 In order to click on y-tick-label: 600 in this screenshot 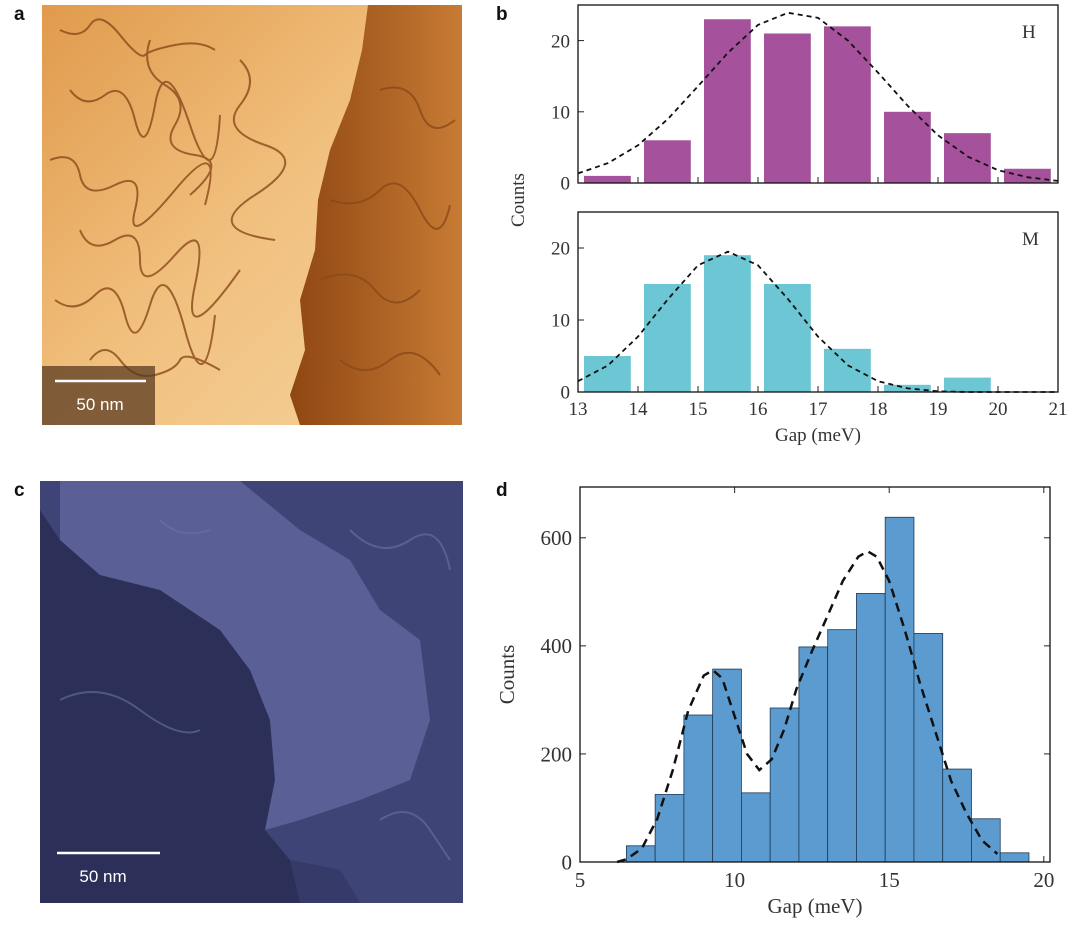, I will do `click(557, 538)`.